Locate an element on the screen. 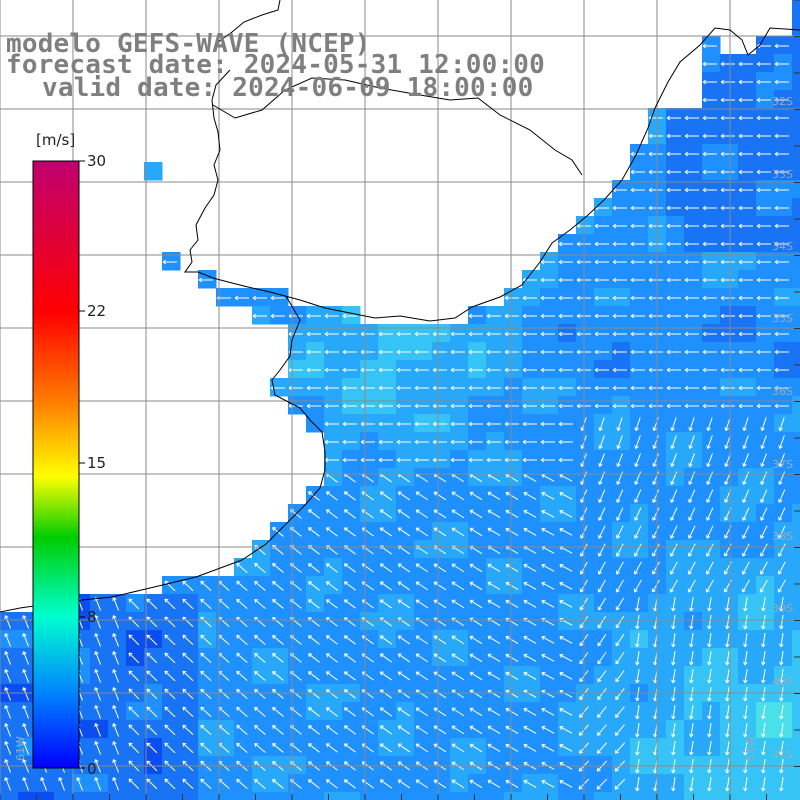  lat-label: 36S is located at coordinates (782, 391).